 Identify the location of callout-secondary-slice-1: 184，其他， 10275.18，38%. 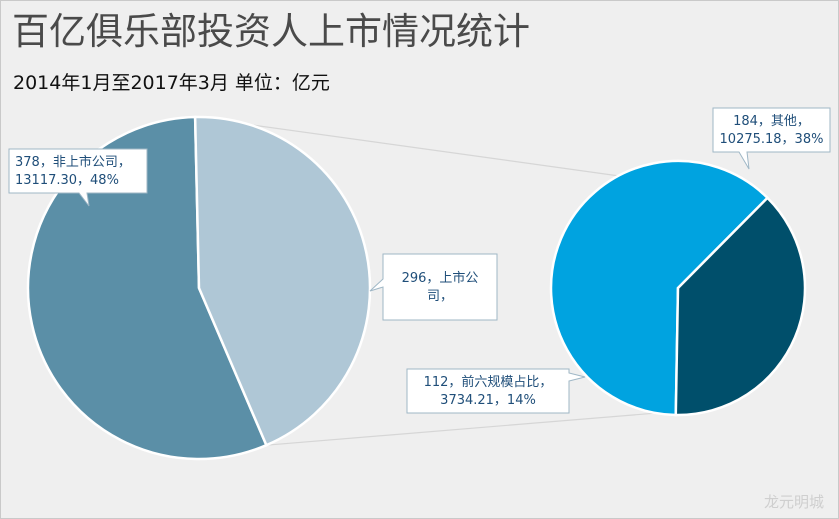
(771, 138).